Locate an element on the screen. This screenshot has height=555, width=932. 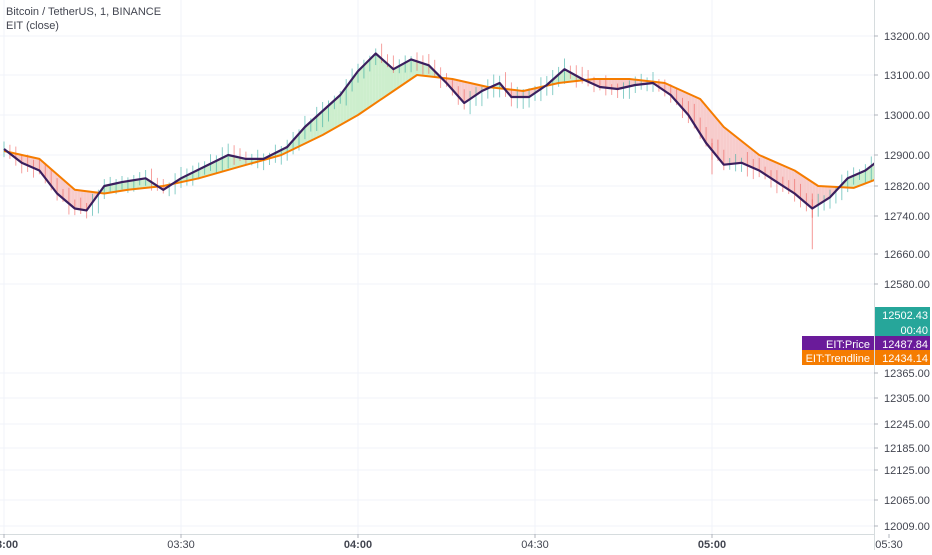
y-axis-panel is located at coordinates (903, 275).